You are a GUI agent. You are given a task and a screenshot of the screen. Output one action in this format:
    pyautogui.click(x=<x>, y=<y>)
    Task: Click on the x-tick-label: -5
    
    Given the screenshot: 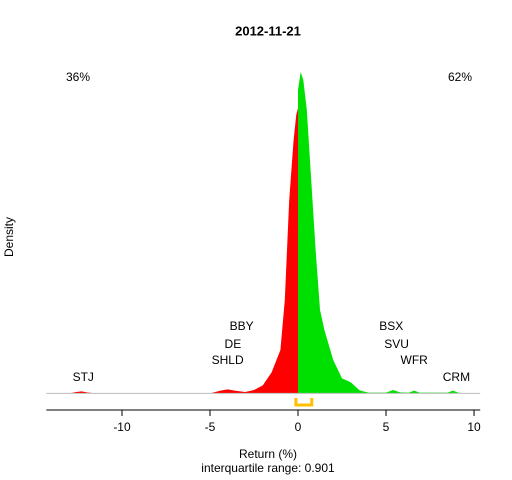 What is the action you would take?
    pyautogui.click(x=210, y=427)
    